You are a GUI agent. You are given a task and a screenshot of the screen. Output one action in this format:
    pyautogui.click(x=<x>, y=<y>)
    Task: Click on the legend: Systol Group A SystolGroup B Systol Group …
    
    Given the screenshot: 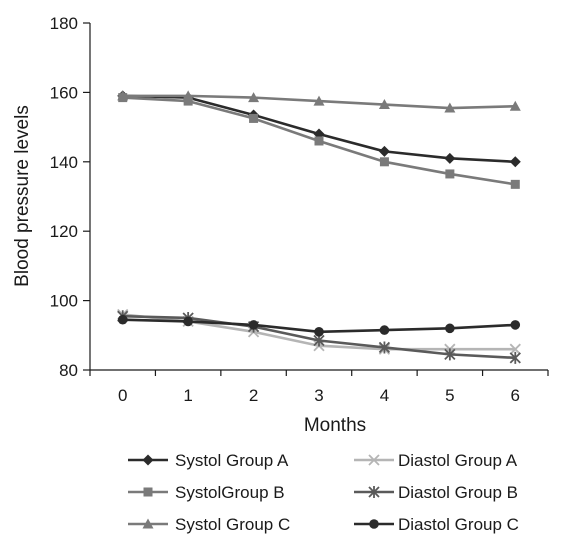 What is the action you would take?
    pyautogui.click(x=323, y=492)
    